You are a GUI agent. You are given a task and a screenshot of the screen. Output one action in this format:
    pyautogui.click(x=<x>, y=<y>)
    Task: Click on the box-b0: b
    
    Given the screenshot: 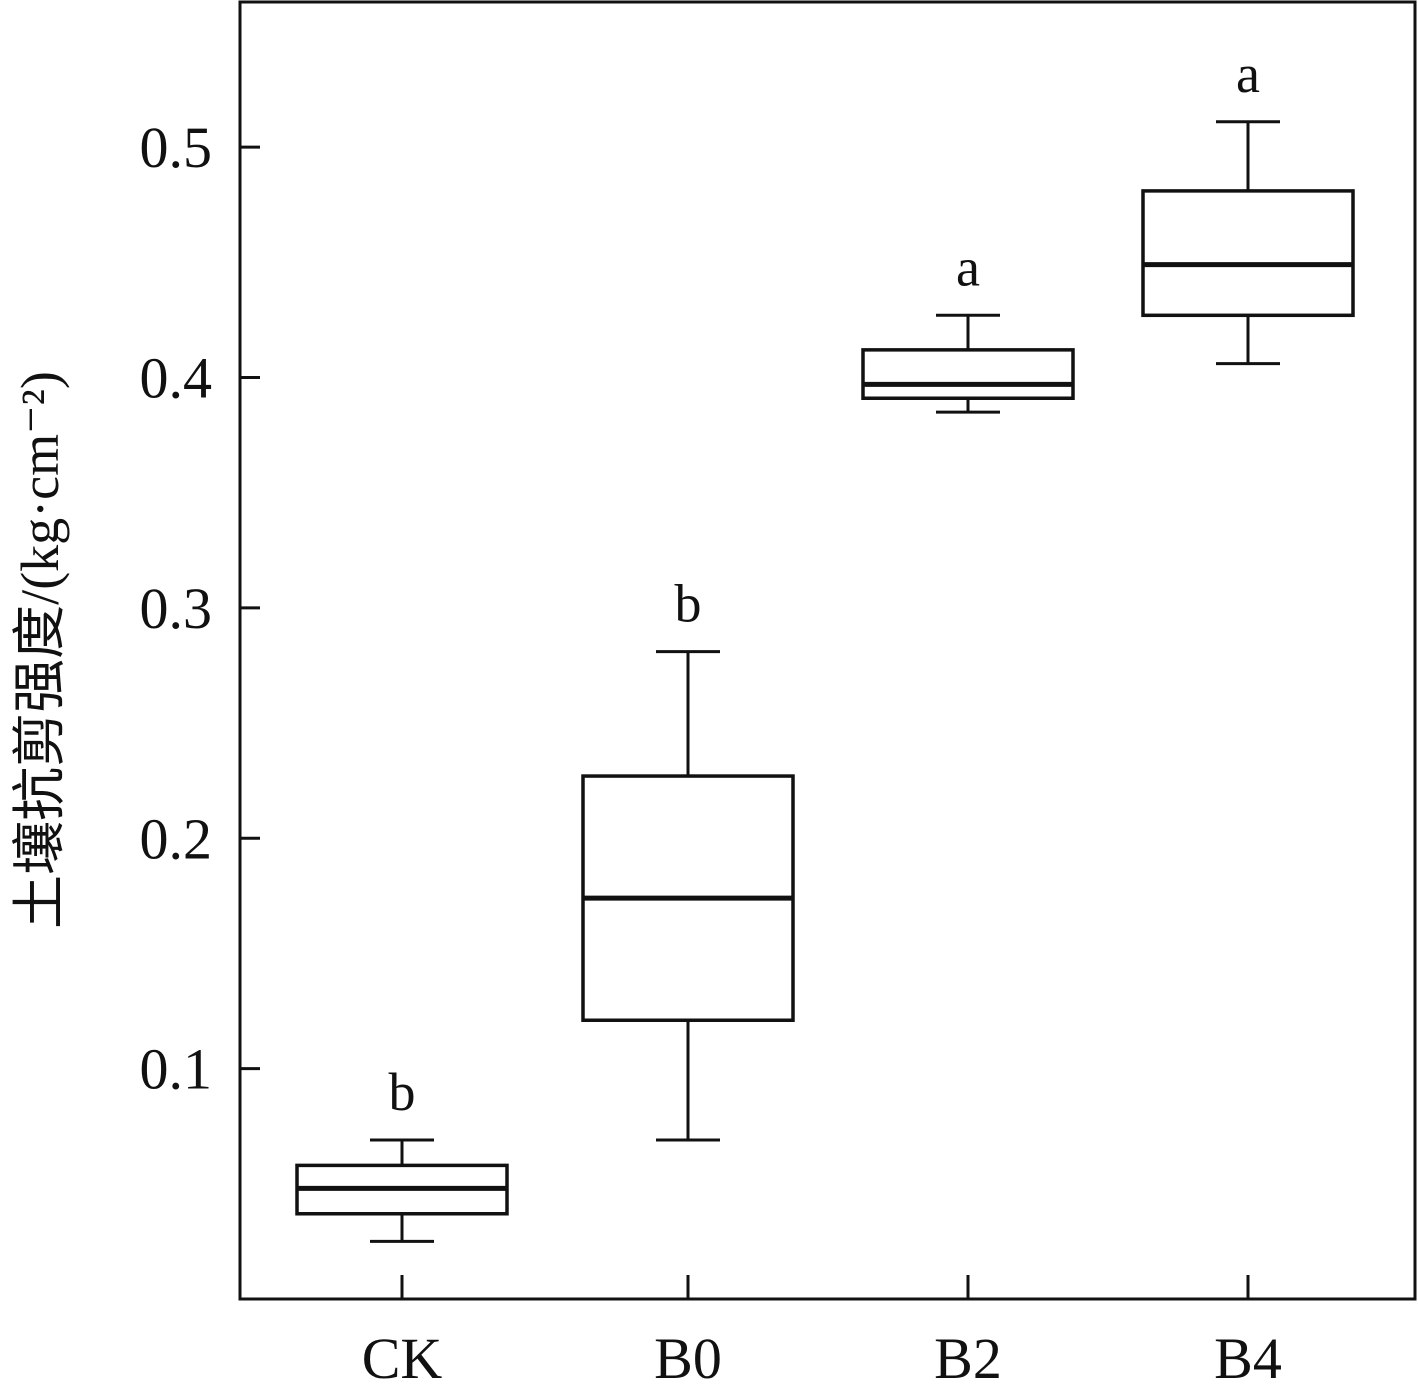 What is the action you would take?
    pyautogui.click(x=688, y=858)
    